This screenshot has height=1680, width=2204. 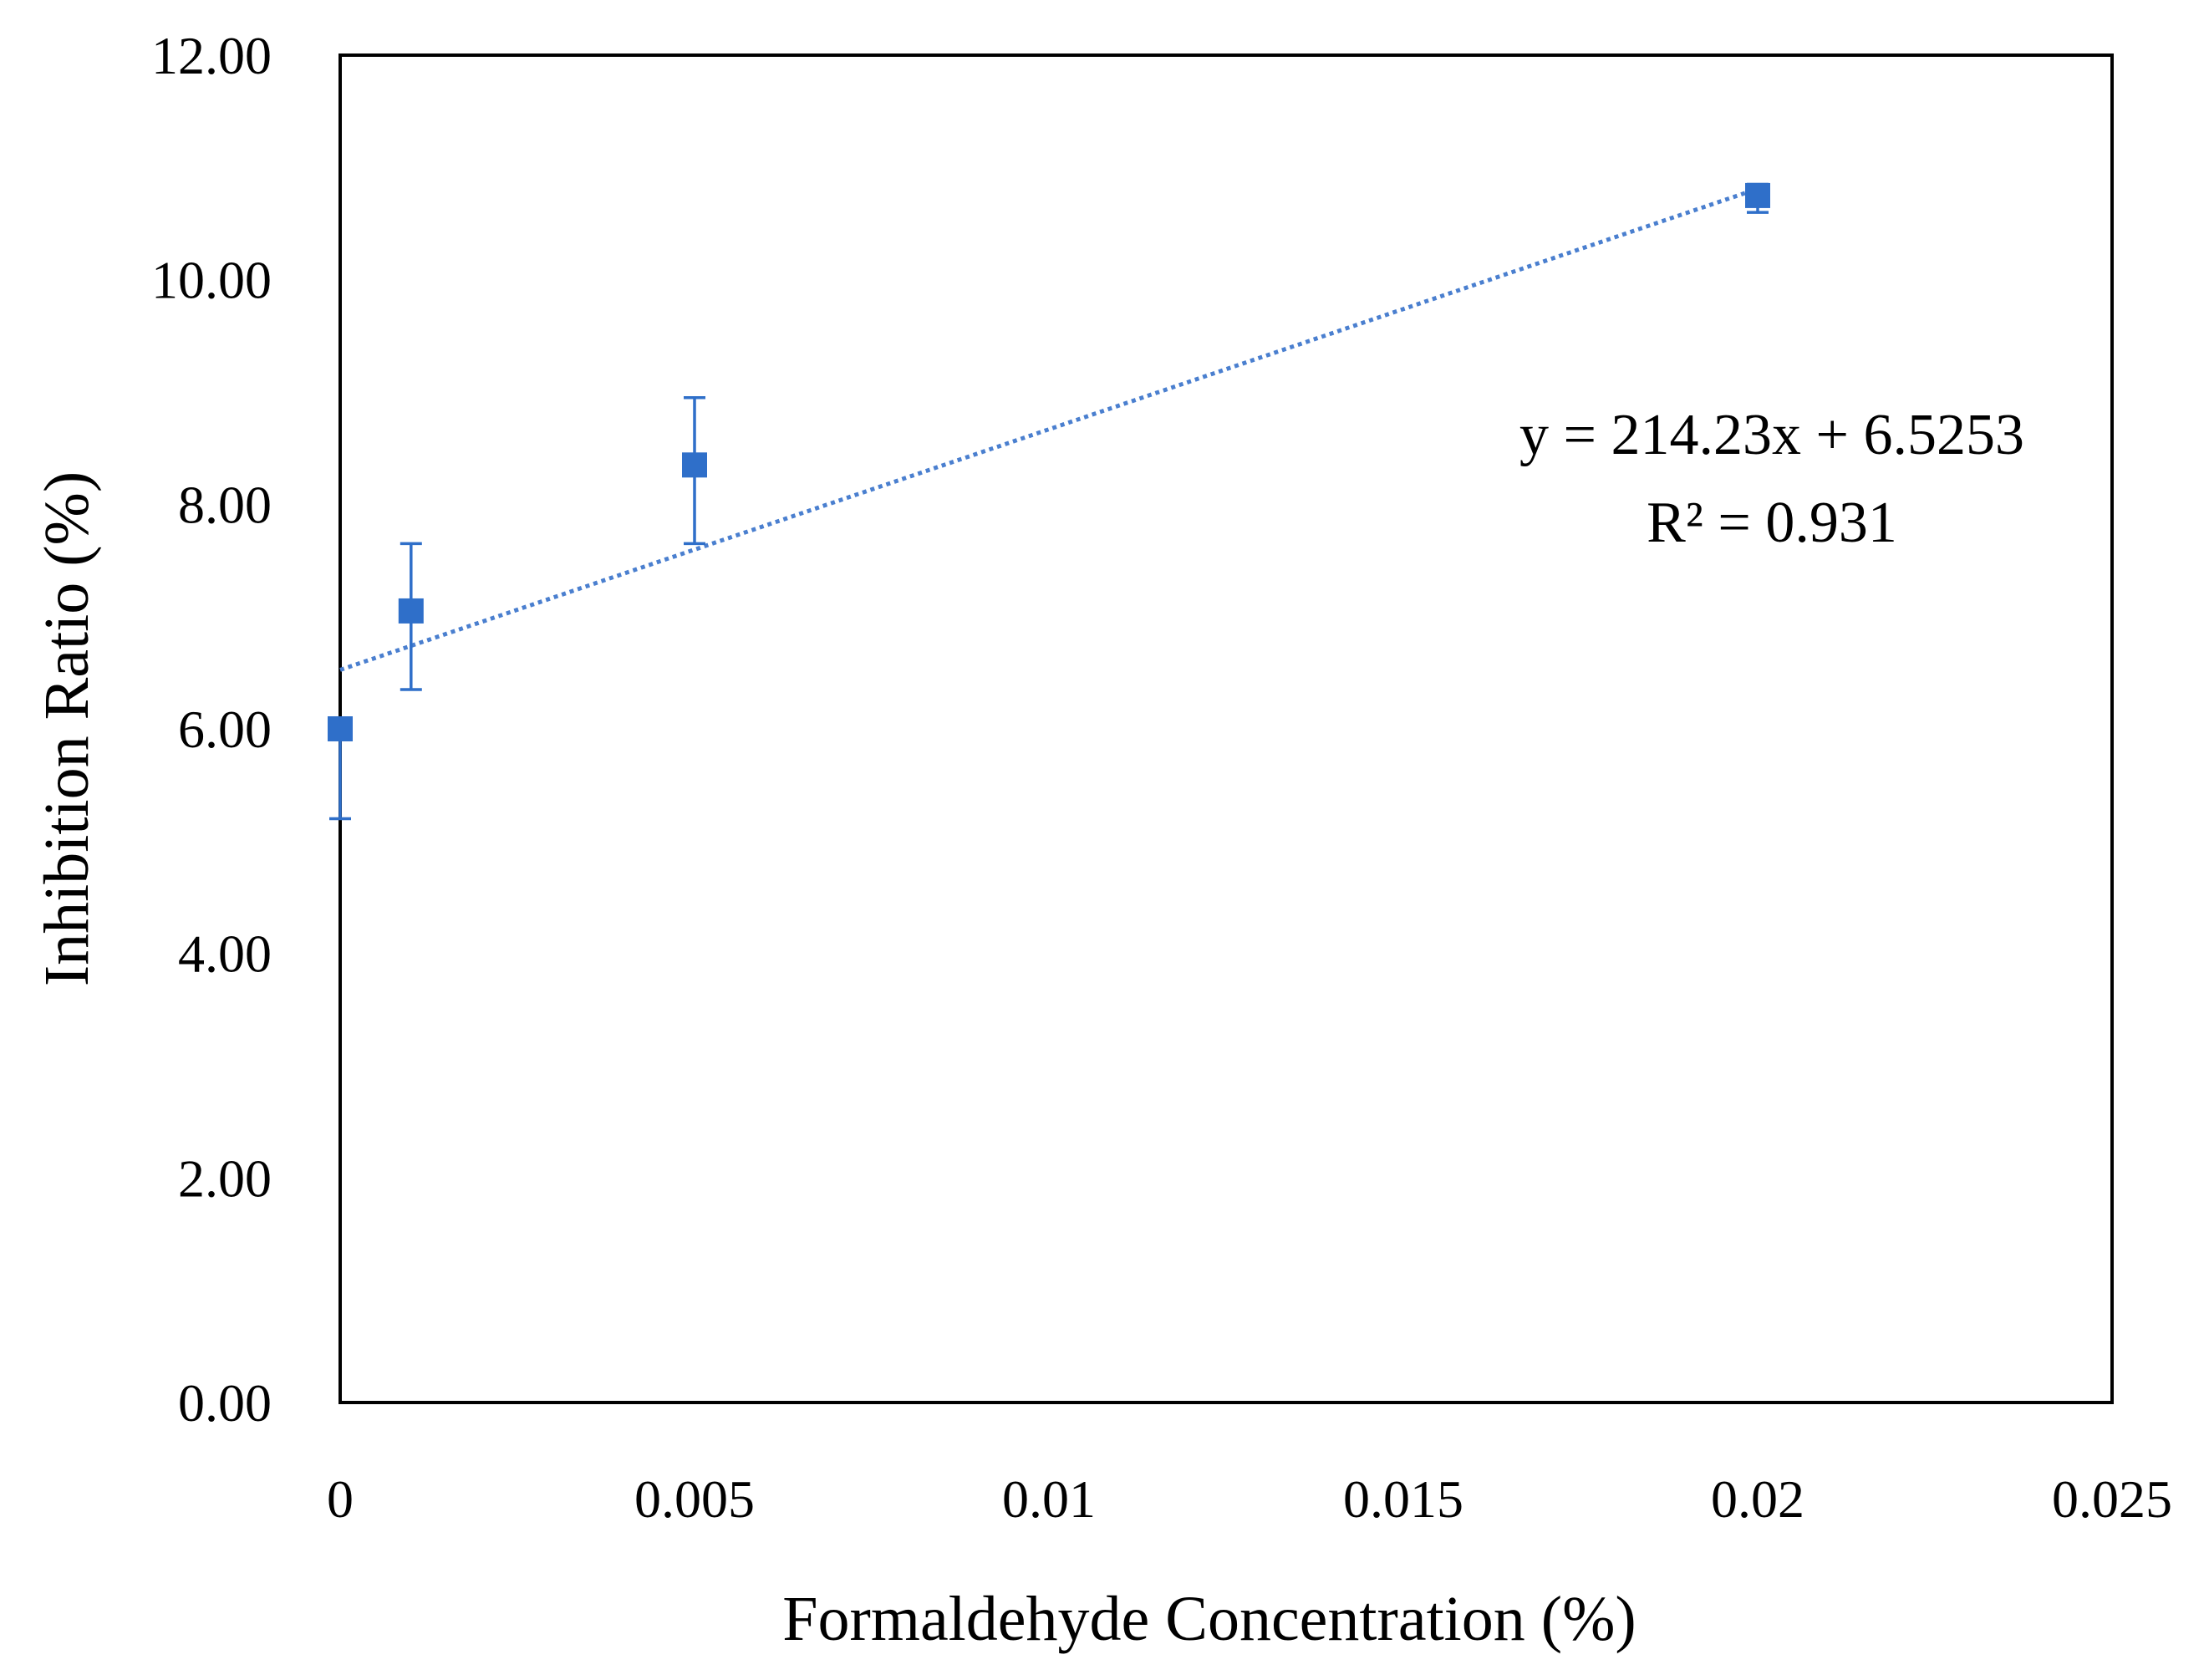 I want to click on y-tick-label: 10.00, so click(x=212, y=280).